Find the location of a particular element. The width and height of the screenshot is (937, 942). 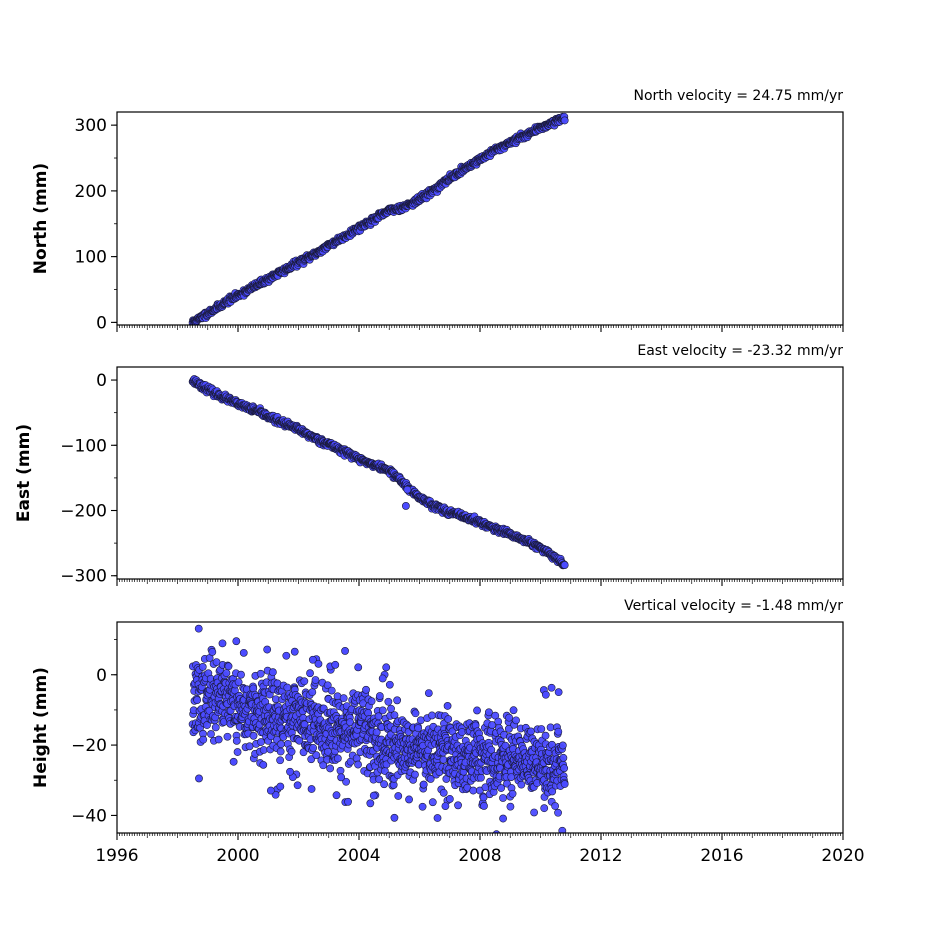

y-axis-title: Height (mm) is located at coordinates (41, 727).